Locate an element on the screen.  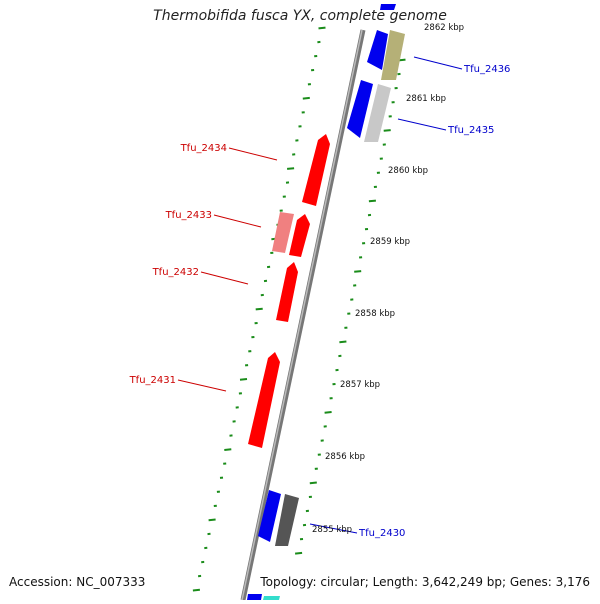
scale-label: 2857 kbp is located at coordinates (360, 385).